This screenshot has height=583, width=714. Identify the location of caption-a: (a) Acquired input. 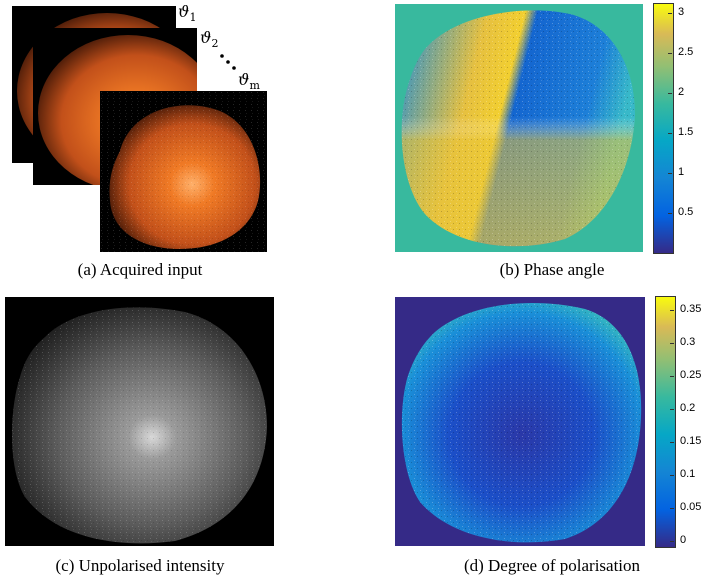
(140, 269).